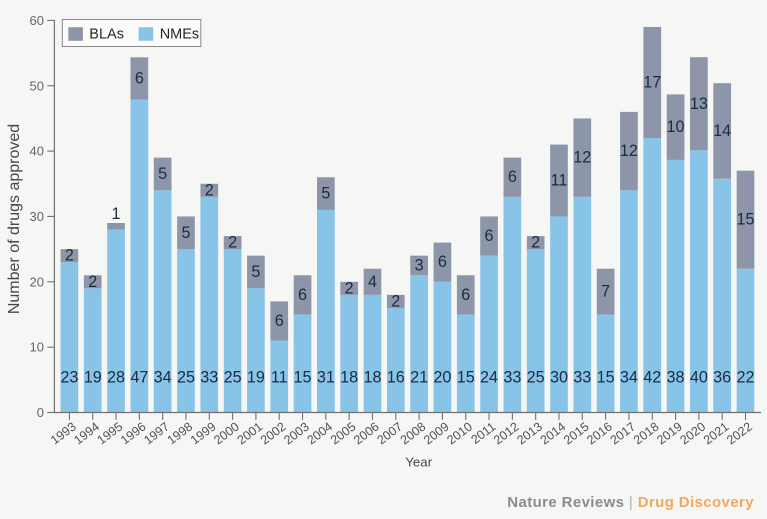  What do you see at coordinates (419, 377) in the screenshot?
I see `svg-text: 21` at bounding box center [419, 377].